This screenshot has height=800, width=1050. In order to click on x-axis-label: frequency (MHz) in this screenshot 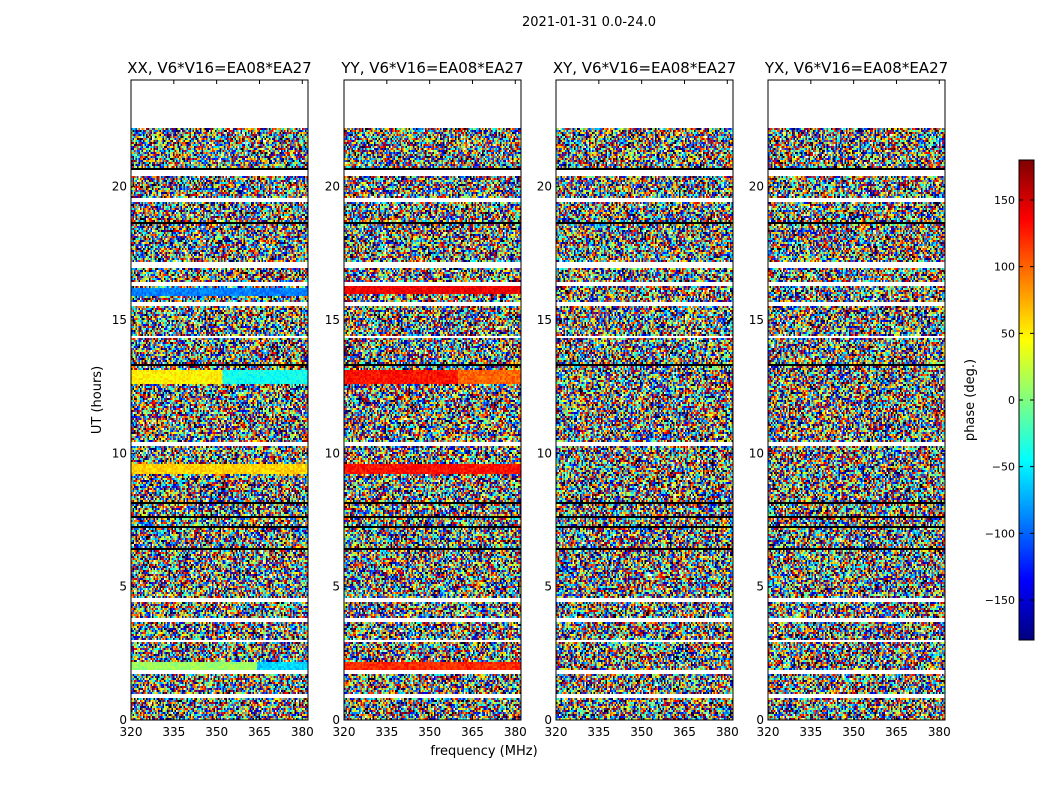, I will do `click(483, 751)`.